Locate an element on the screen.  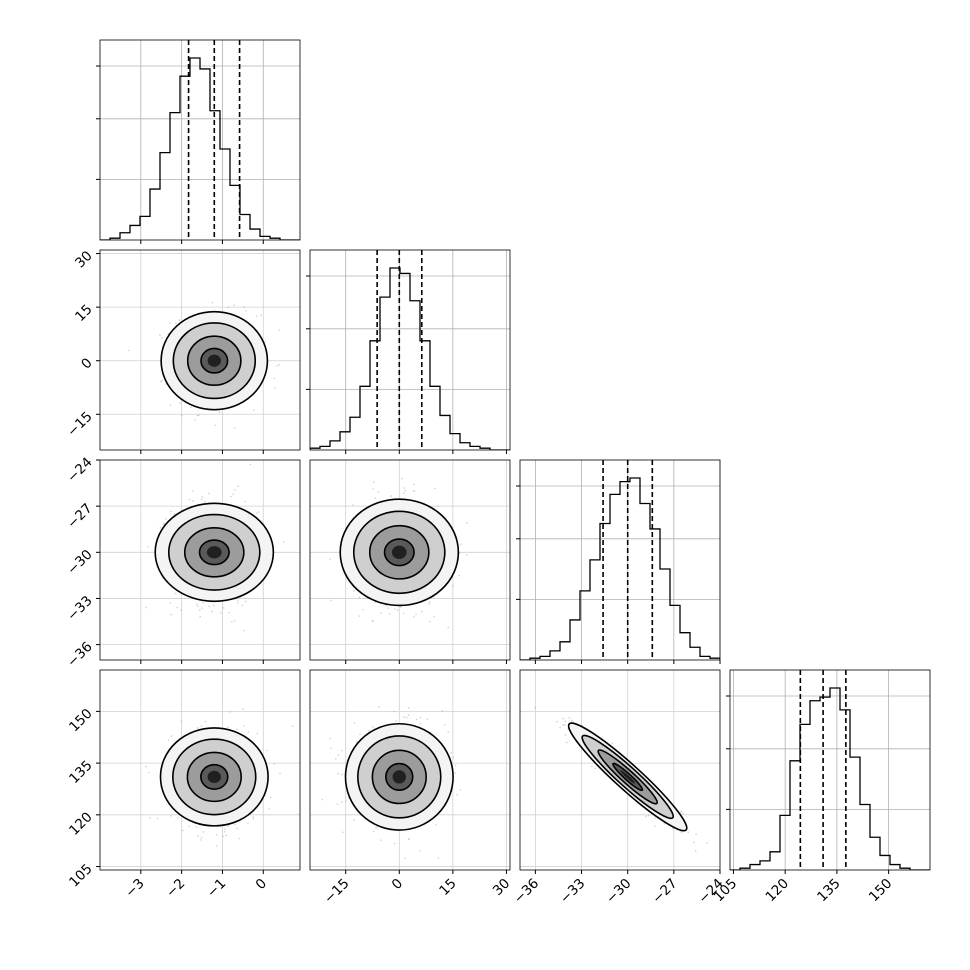
y-tick-label: 120 is located at coordinates (81, 824).